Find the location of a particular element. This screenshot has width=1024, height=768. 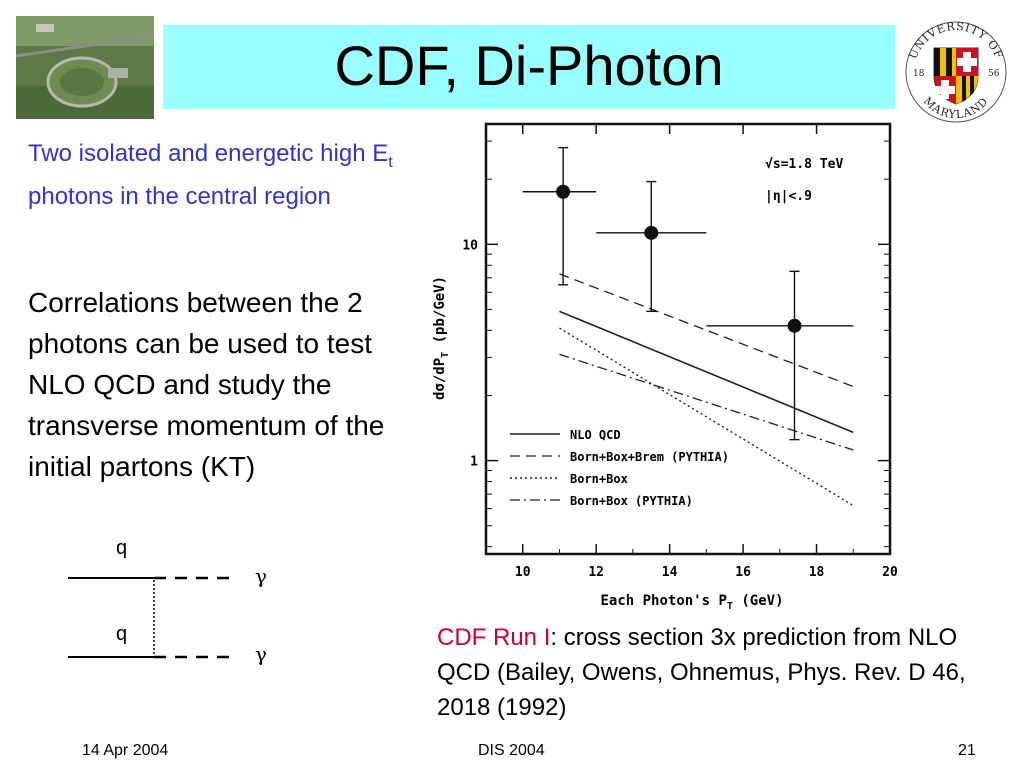

x-tick-label: 12 is located at coordinates (596, 572).